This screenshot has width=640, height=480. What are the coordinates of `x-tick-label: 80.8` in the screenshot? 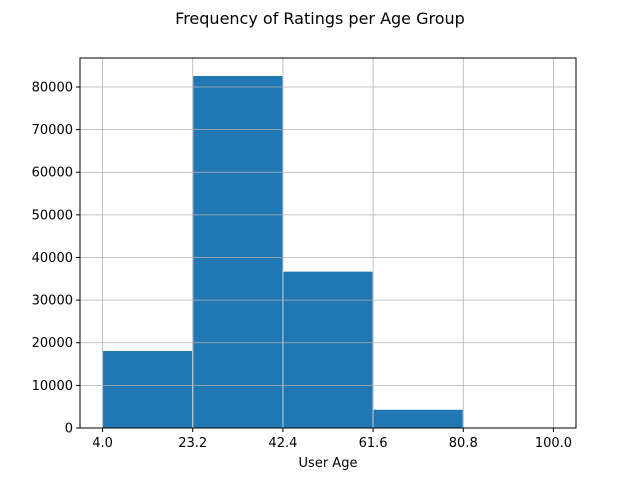 It's located at (463, 443).